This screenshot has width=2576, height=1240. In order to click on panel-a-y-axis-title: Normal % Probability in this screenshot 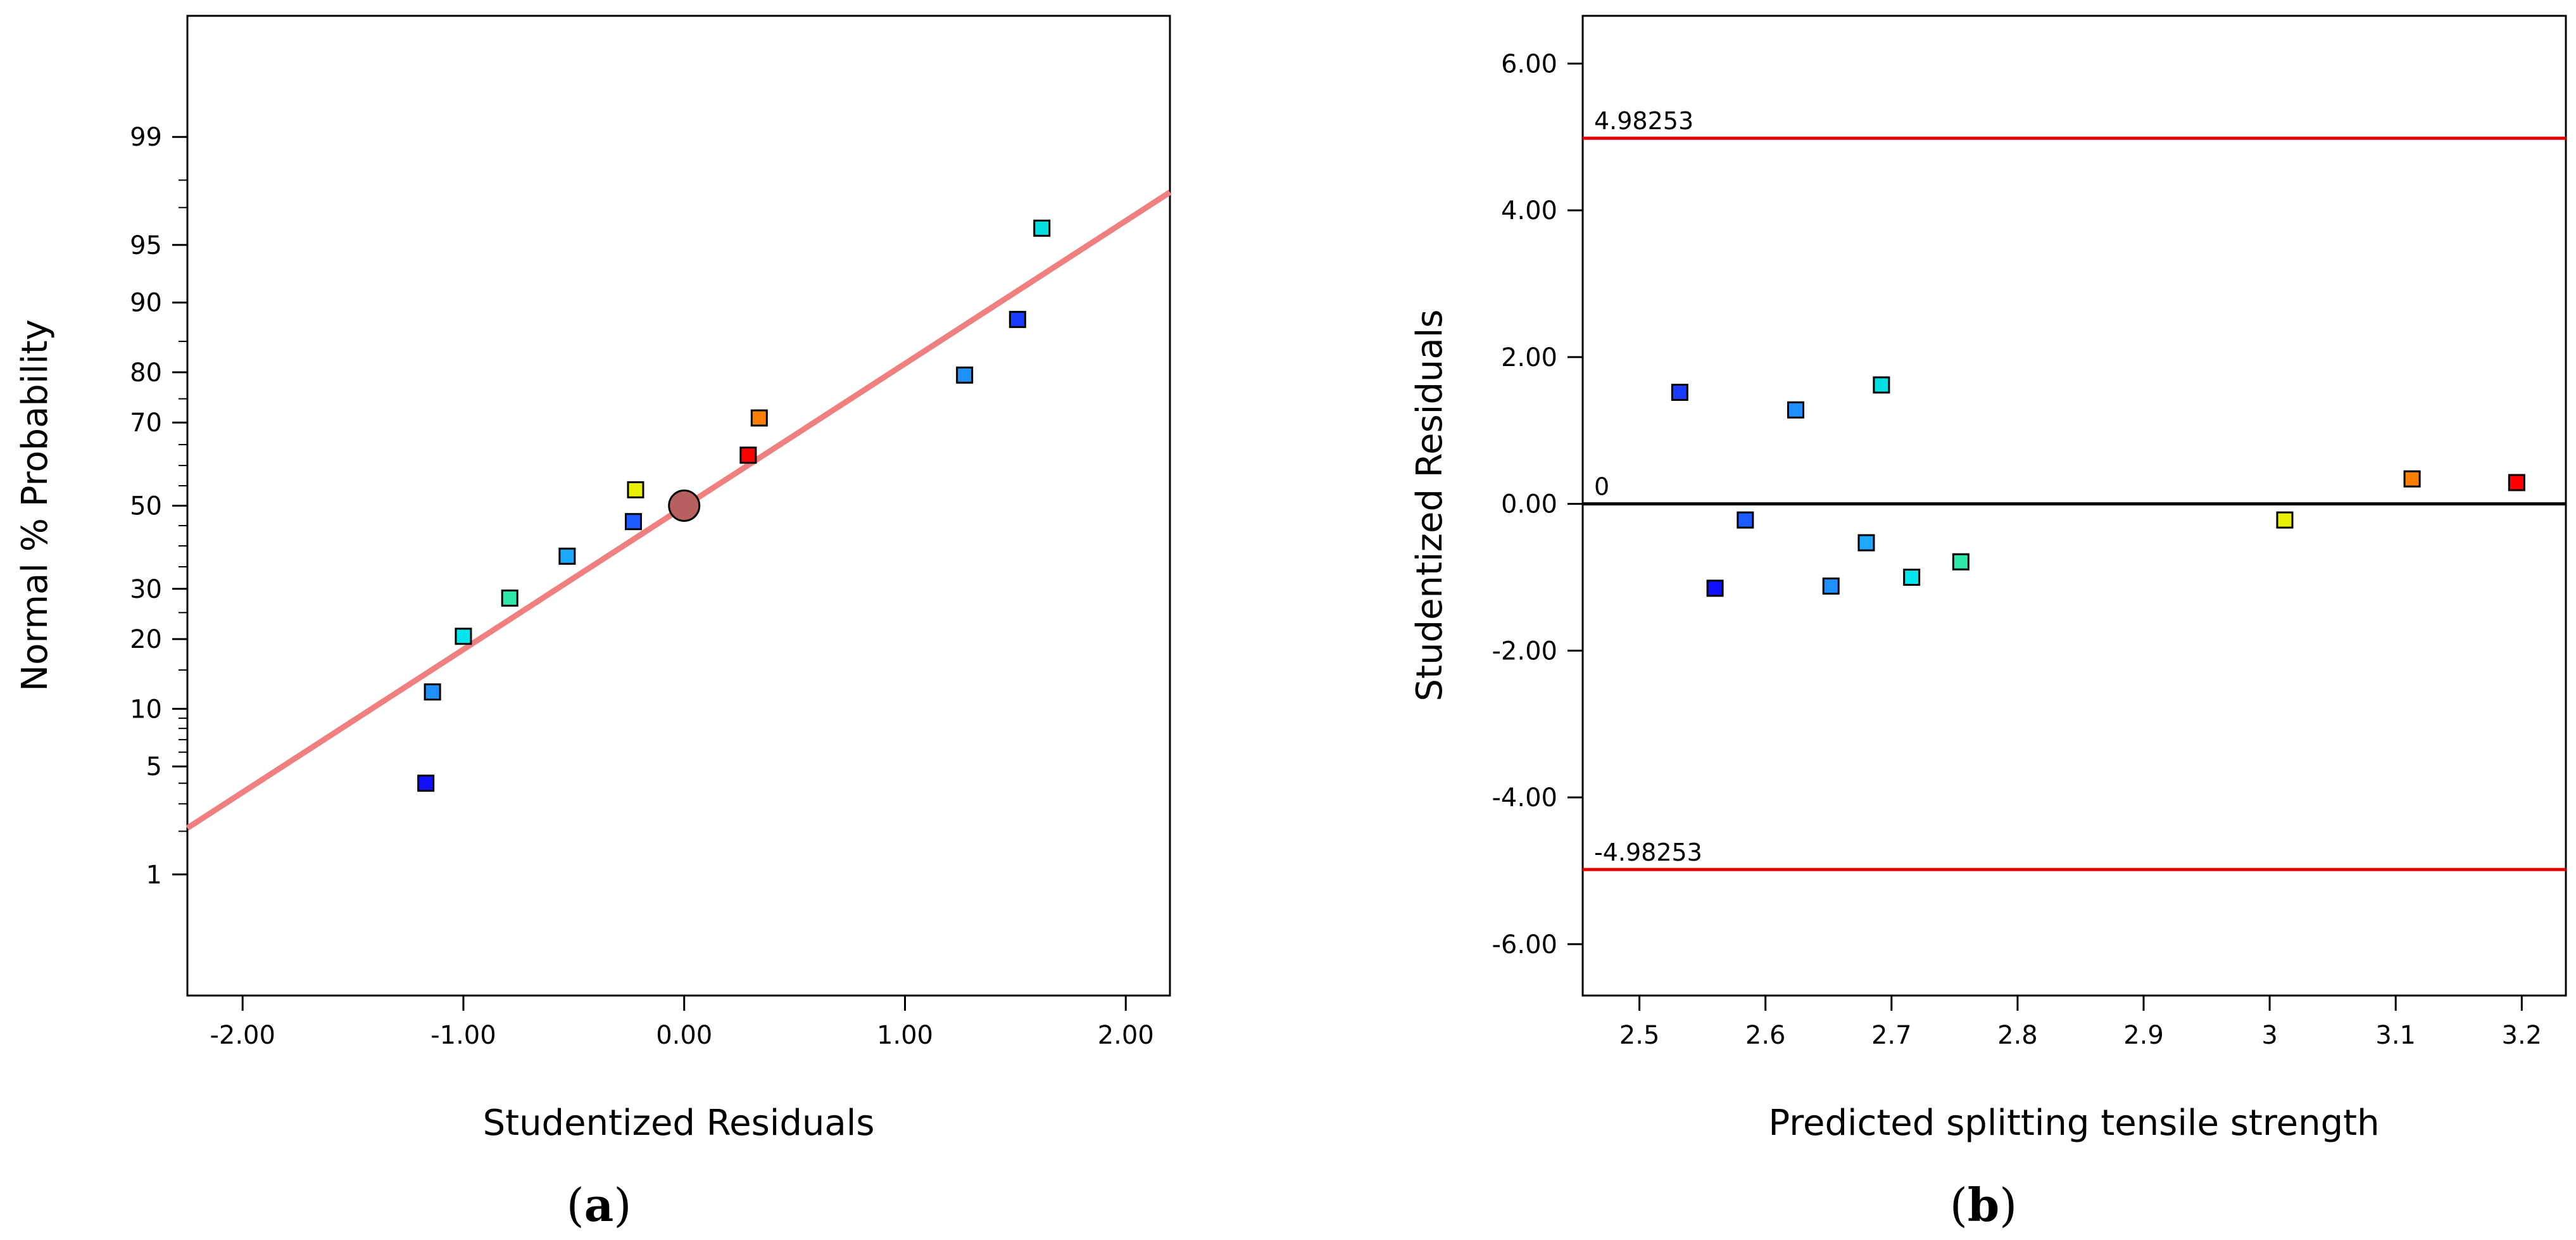, I will do `click(35, 505)`.